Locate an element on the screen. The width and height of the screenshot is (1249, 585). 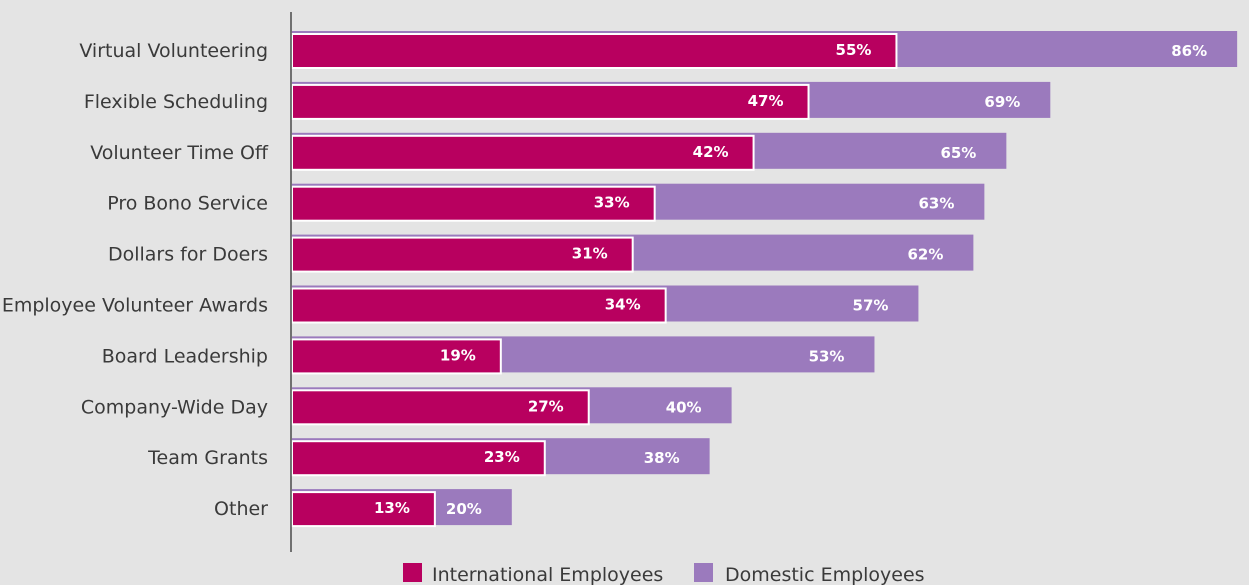
legend-swatch-domestic is located at coordinates (703, 572).